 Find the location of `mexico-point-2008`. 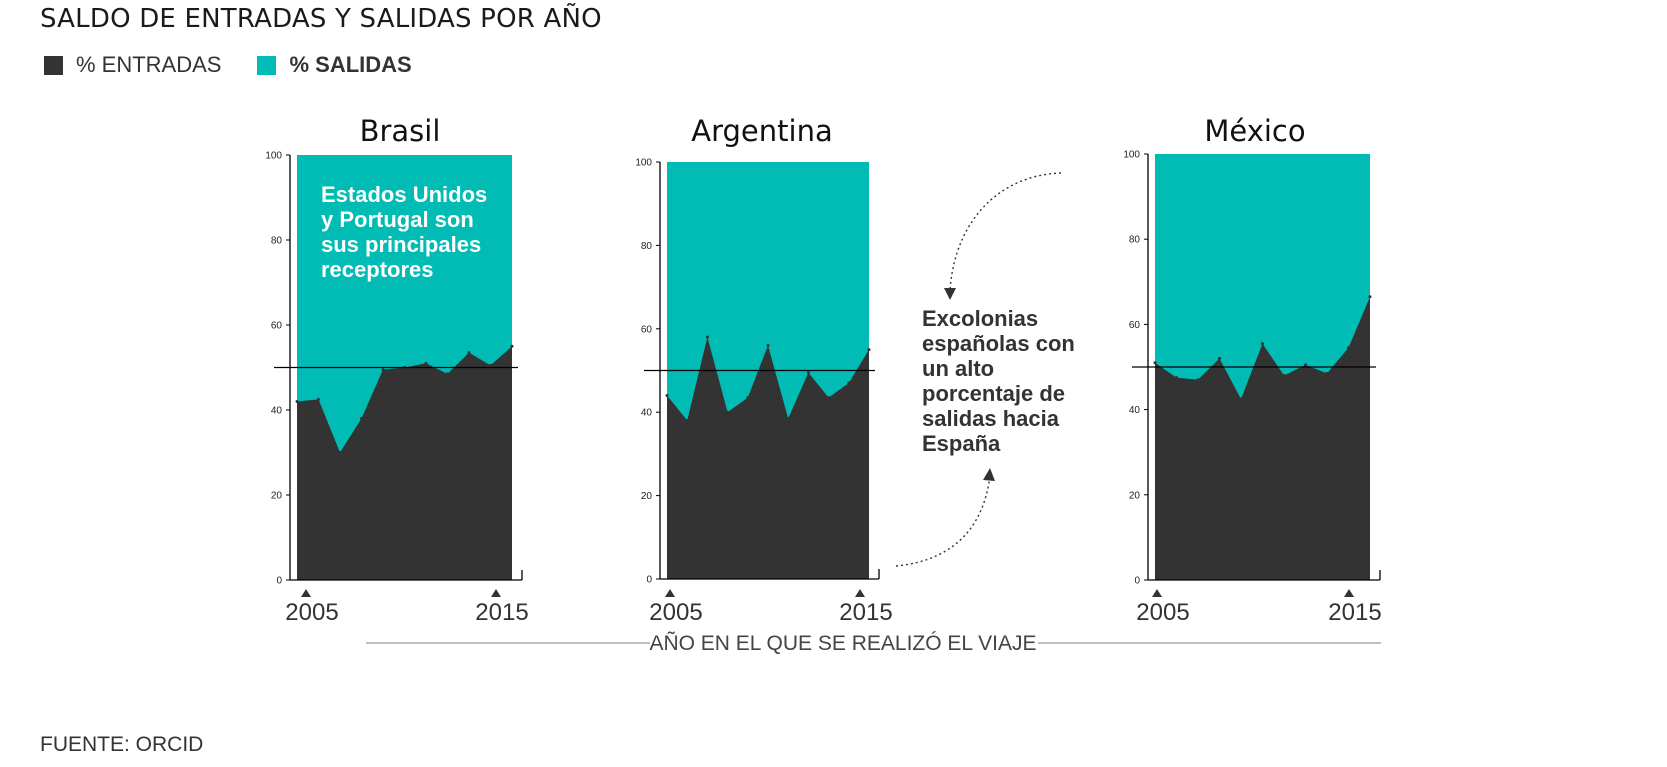

mexico-point-2008 is located at coordinates (1219, 358).